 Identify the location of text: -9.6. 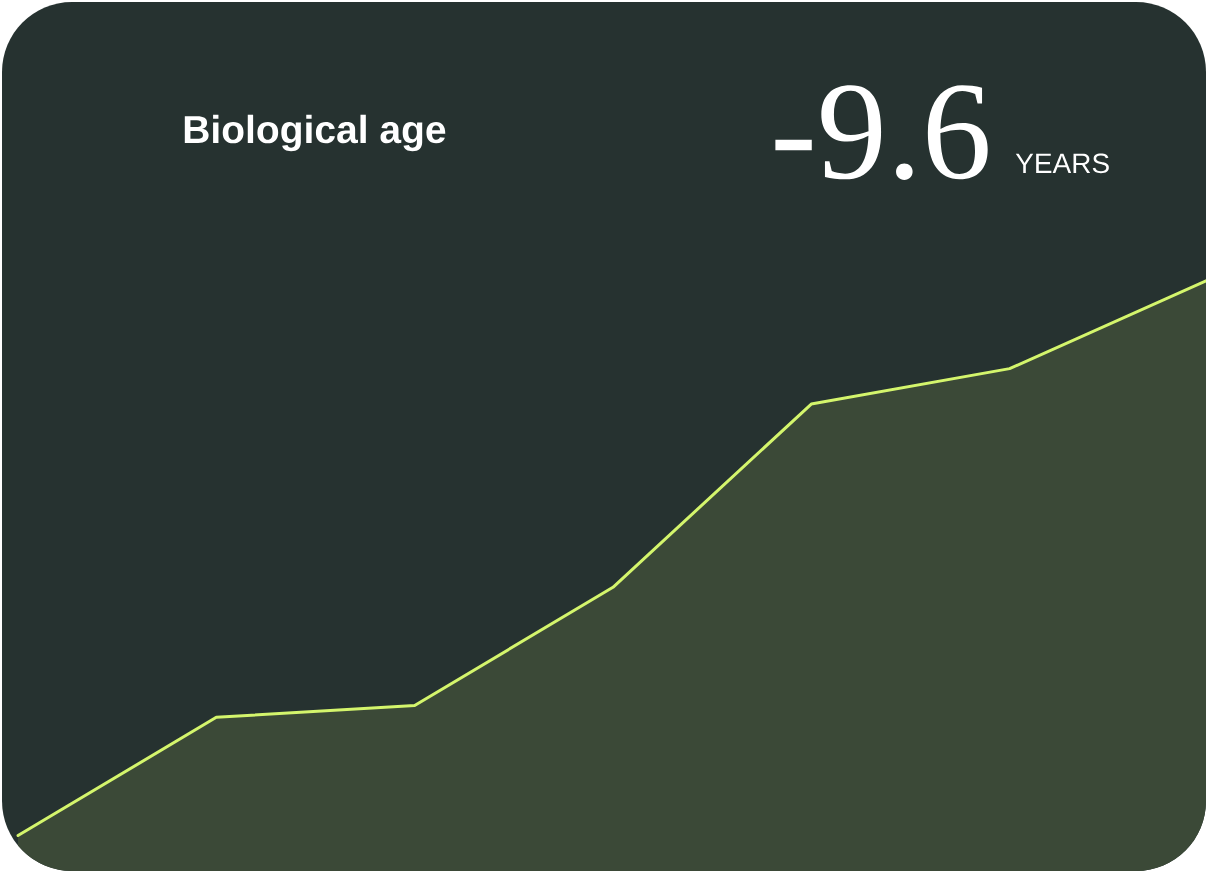
(881, 132).